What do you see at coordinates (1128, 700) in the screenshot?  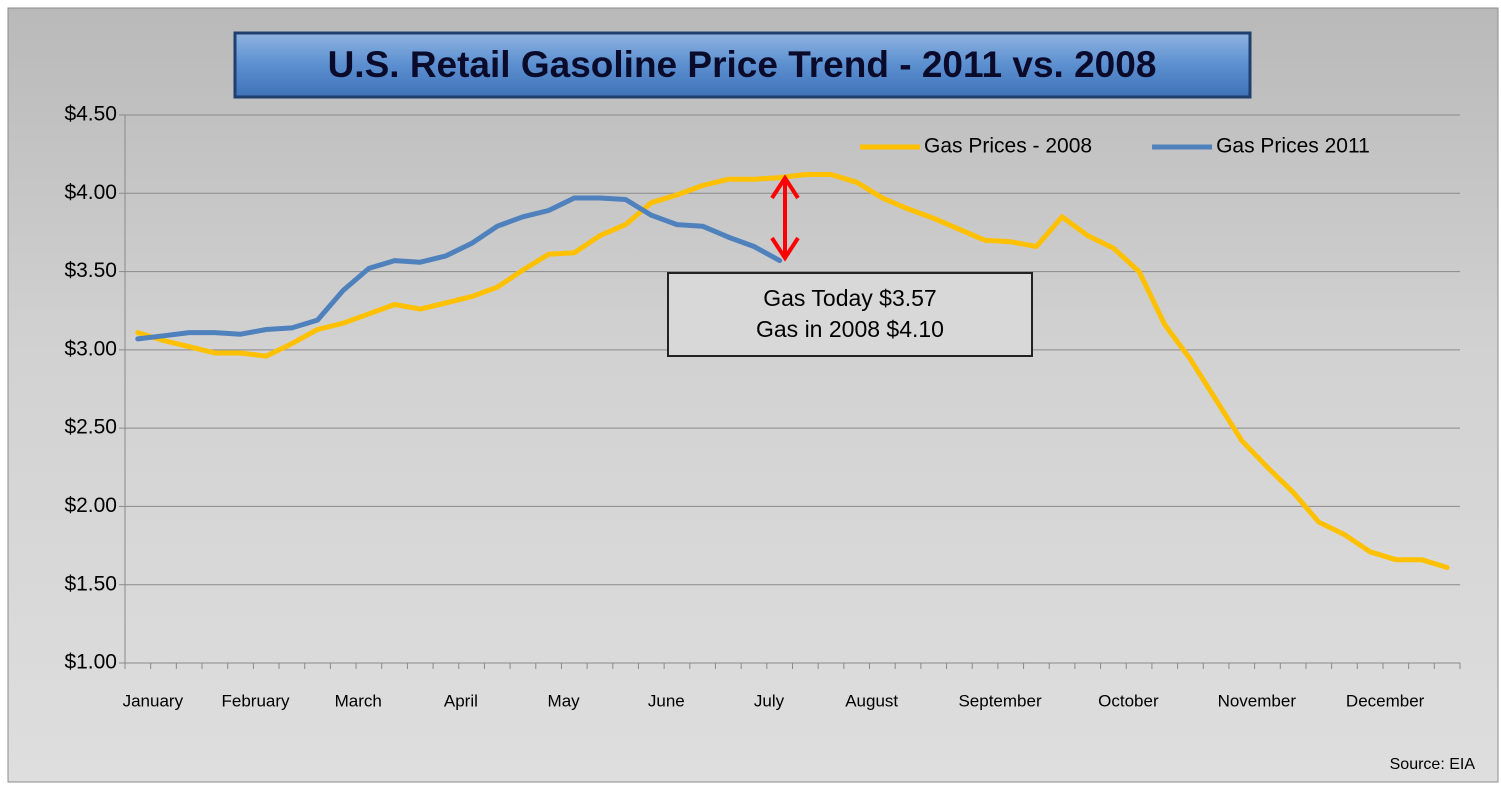 I see `x-tick-label: October` at bounding box center [1128, 700].